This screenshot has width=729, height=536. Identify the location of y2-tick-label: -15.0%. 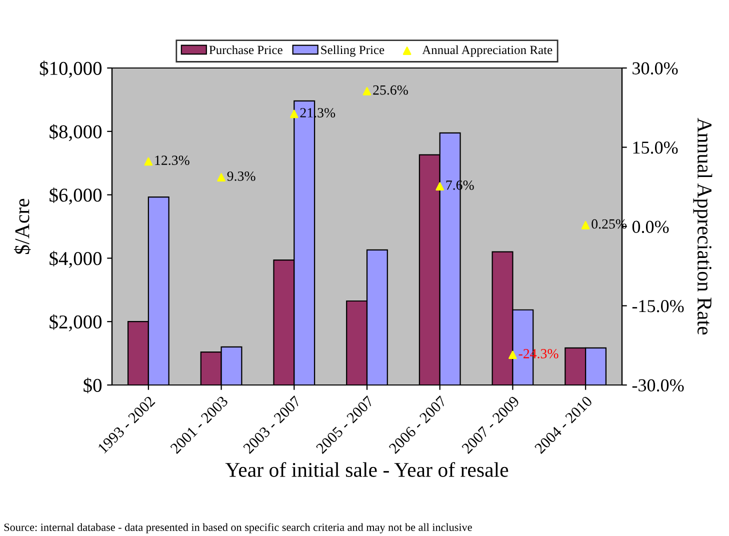
(658, 306).